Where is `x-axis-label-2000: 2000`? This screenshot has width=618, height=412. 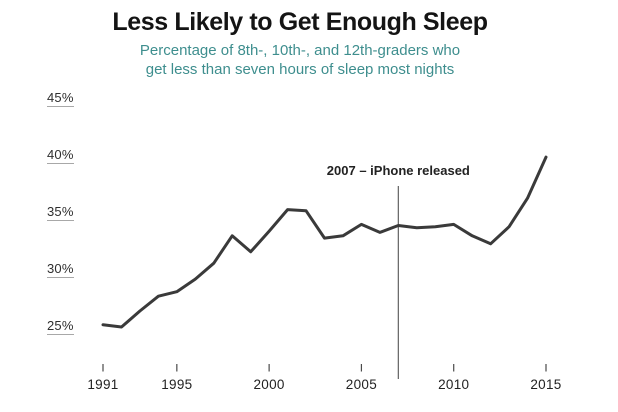 x-axis-label-2000: 2000 is located at coordinates (269, 384).